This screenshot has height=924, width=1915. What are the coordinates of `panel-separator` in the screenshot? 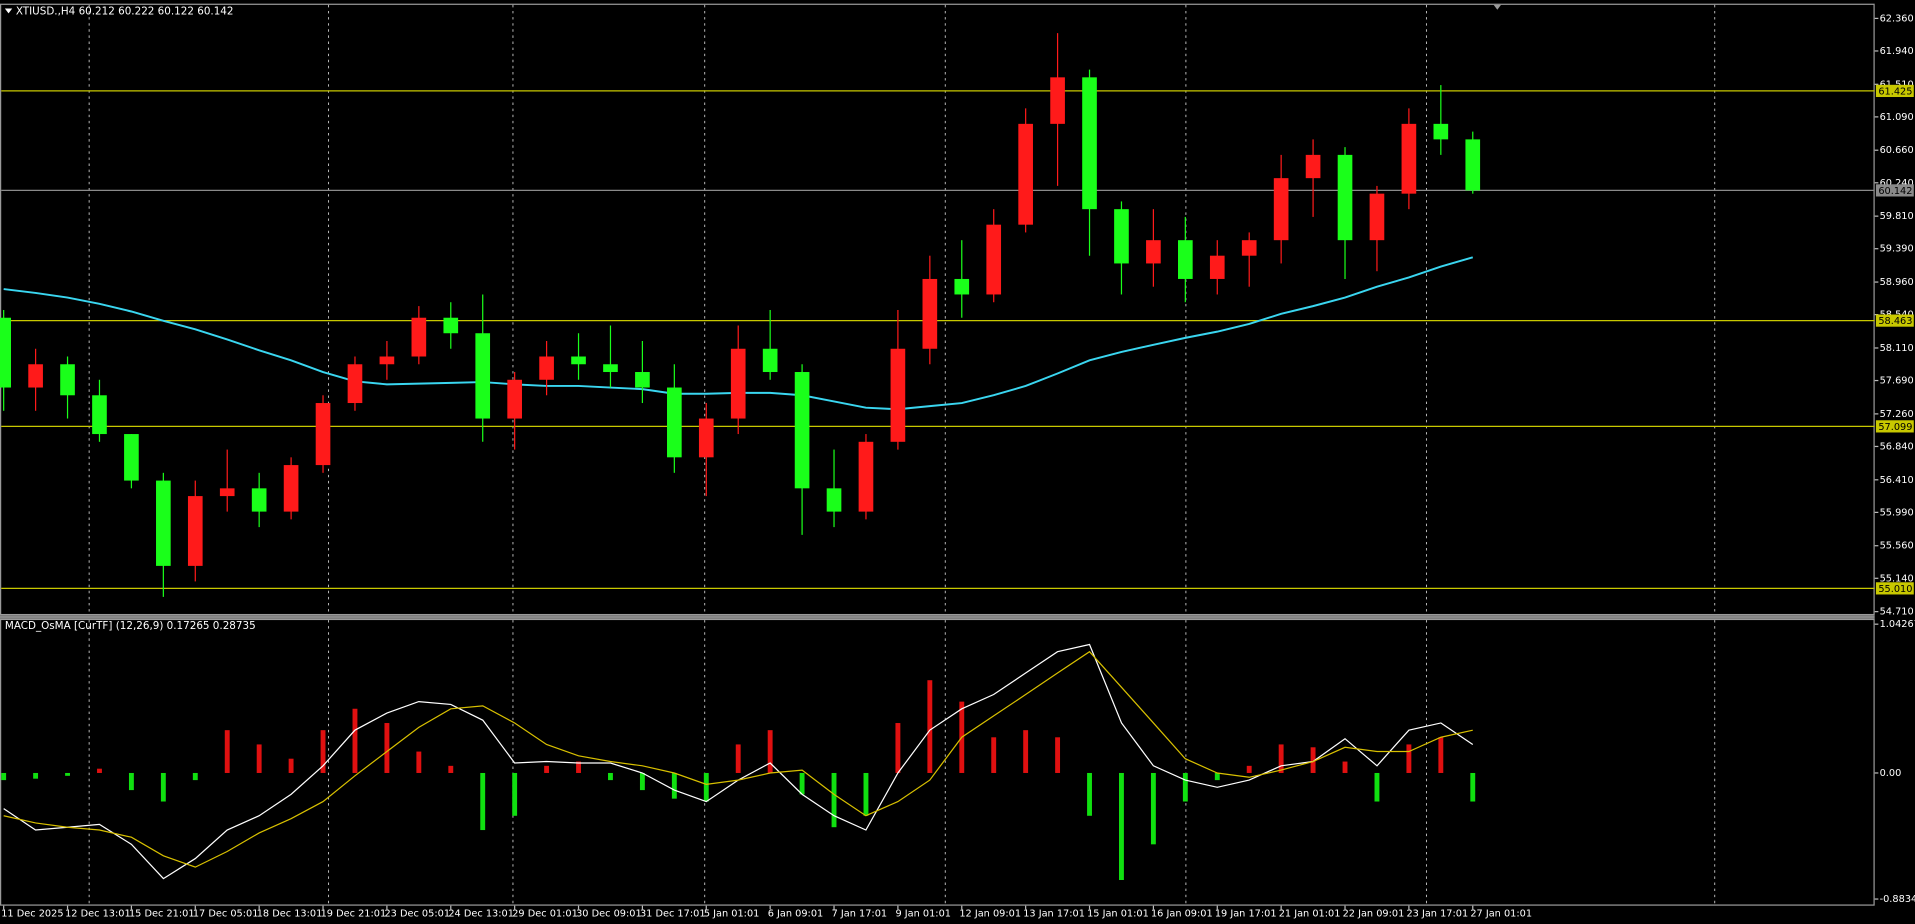 It's located at (937, 617).